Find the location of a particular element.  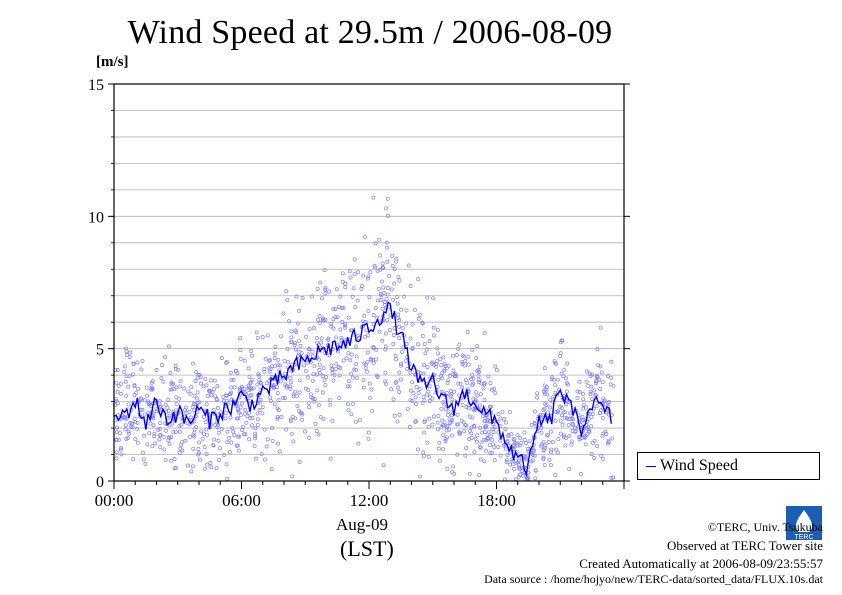

credit-copyright: ©TERC, Univ. Tsukuba is located at coordinates (765, 527).